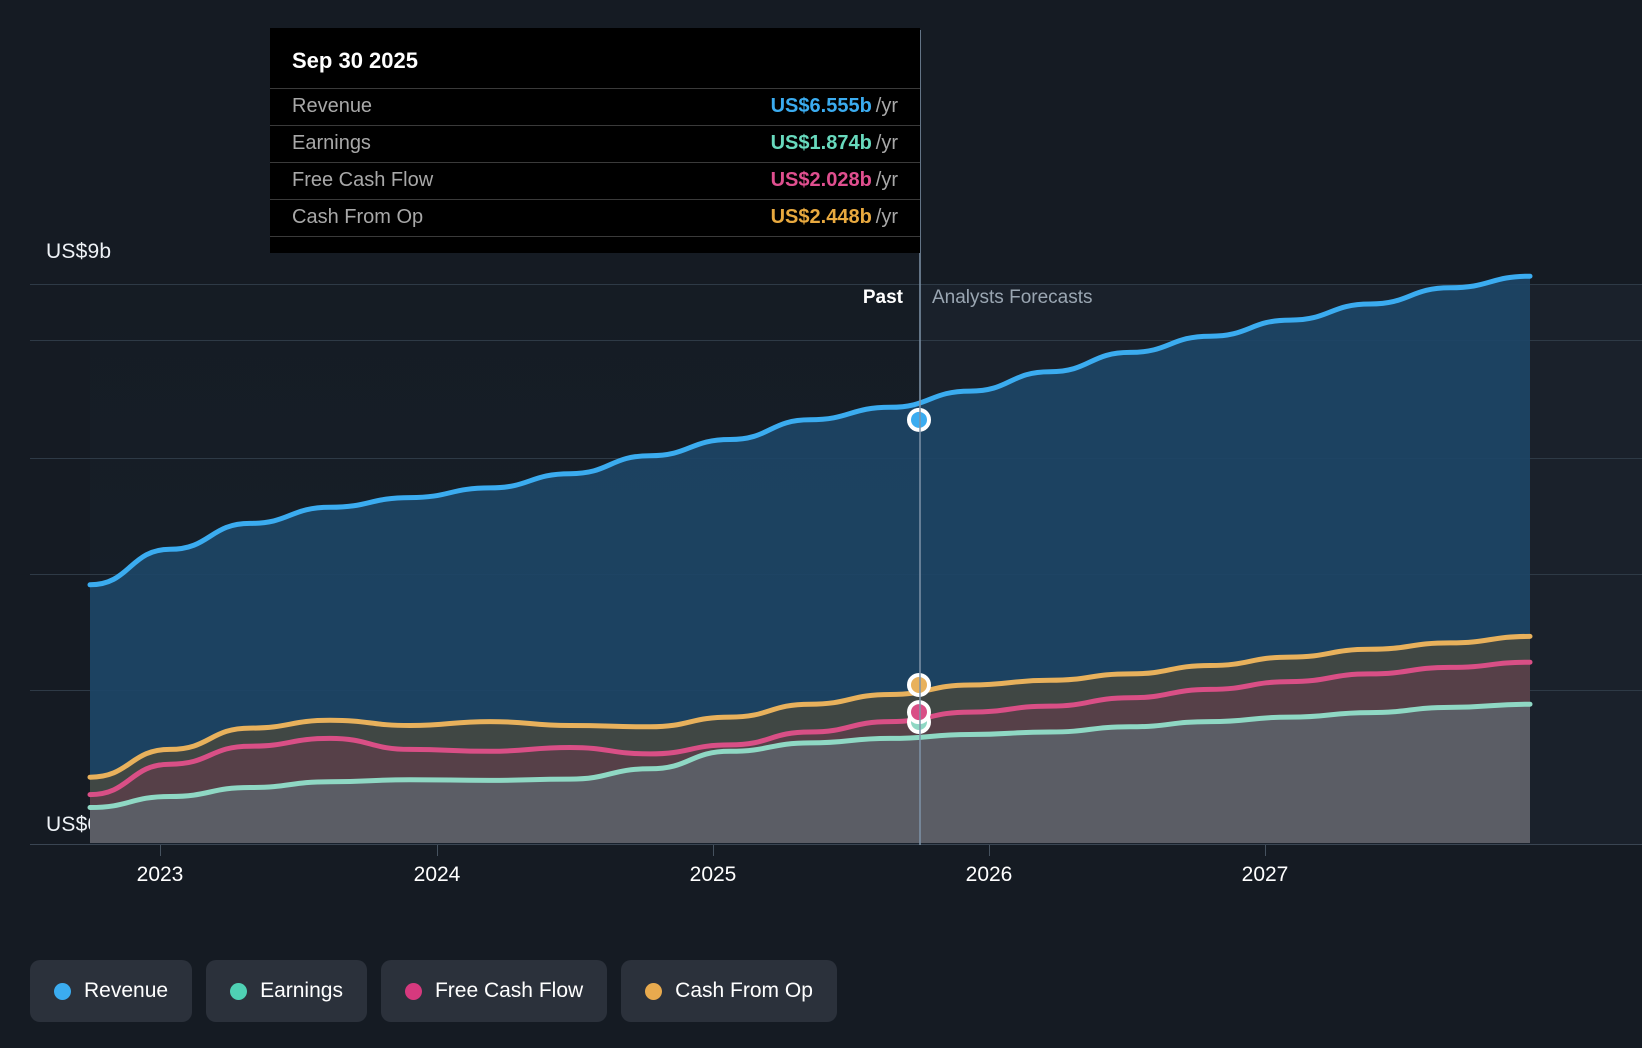 The width and height of the screenshot is (1642, 1048). I want to click on tooltip-row: Earnings US$1.874b/yr, so click(595, 143).